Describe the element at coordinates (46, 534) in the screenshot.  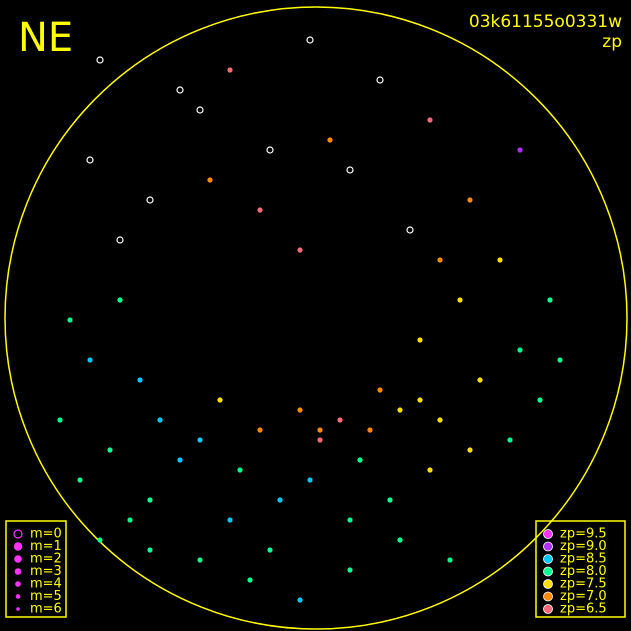
I see `magnitude-label: m=0` at that location.